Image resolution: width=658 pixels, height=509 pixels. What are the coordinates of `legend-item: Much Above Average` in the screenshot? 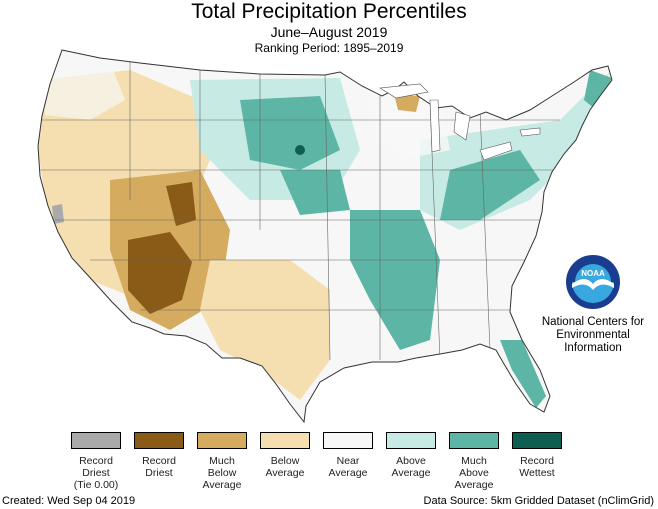 It's located at (474, 461).